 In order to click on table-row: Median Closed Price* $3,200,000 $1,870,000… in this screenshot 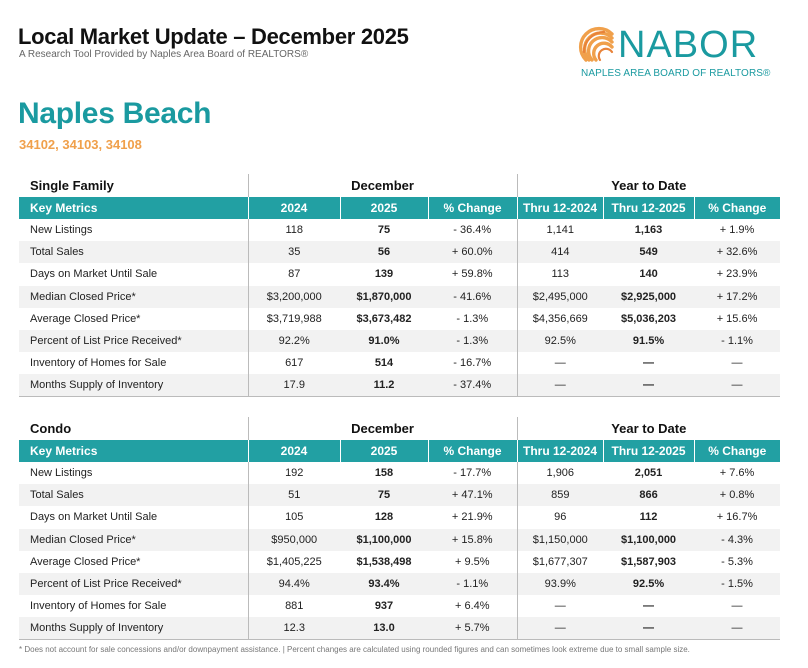, I will do `click(400, 296)`.